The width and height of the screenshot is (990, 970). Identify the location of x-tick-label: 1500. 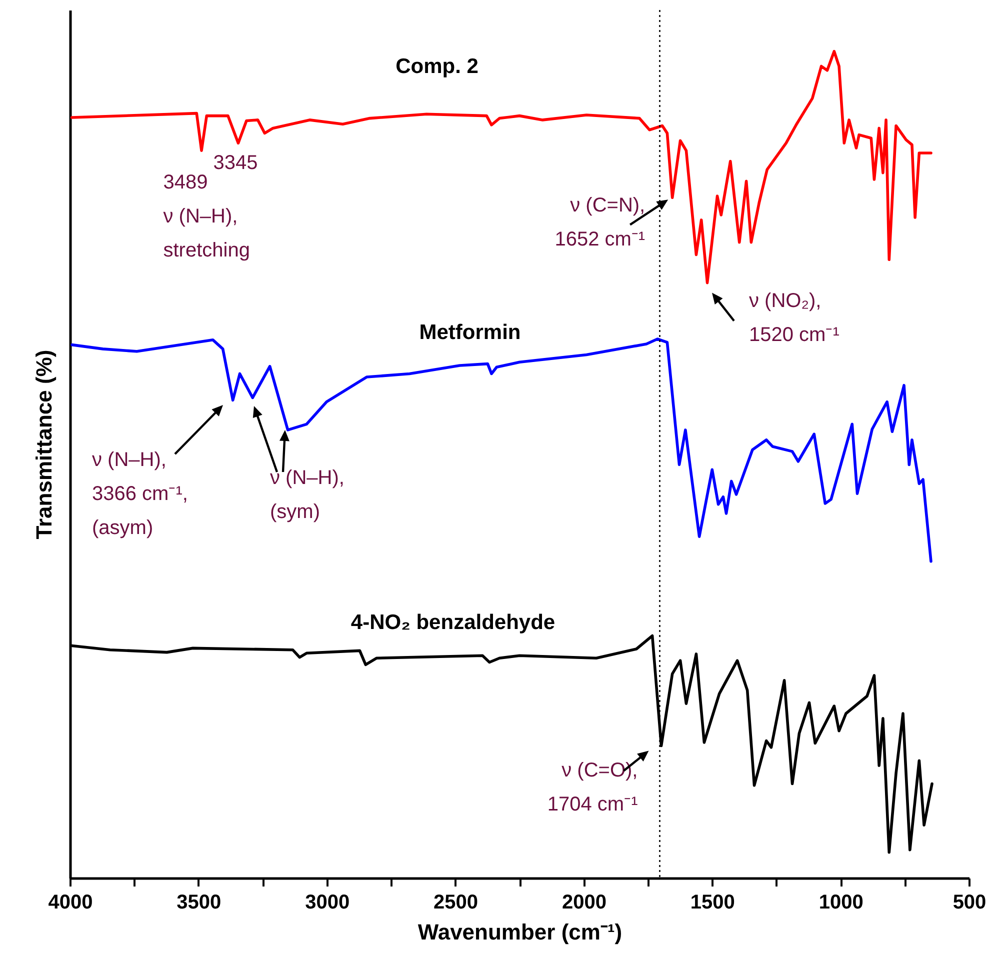
(712, 903).